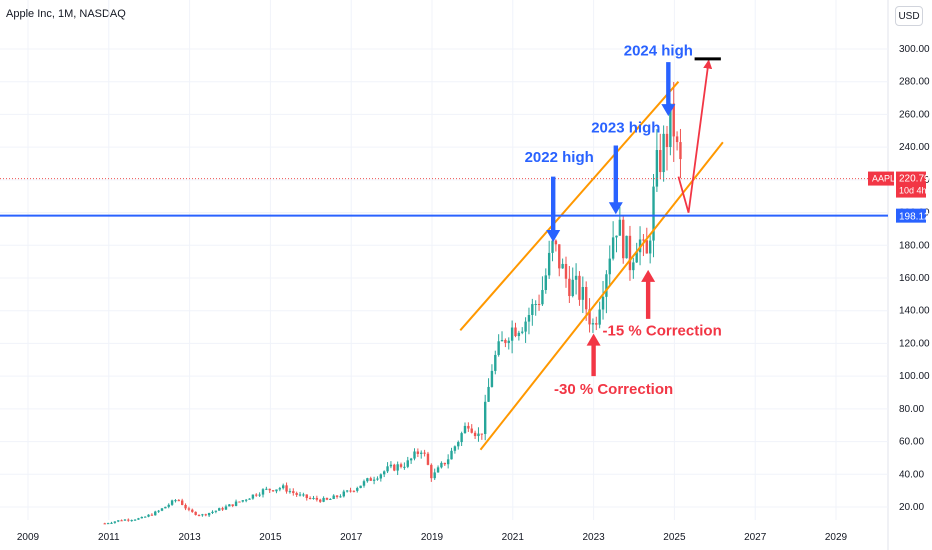 This screenshot has width=932, height=550. I want to click on y-tick-label: 120.00, so click(914, 343).